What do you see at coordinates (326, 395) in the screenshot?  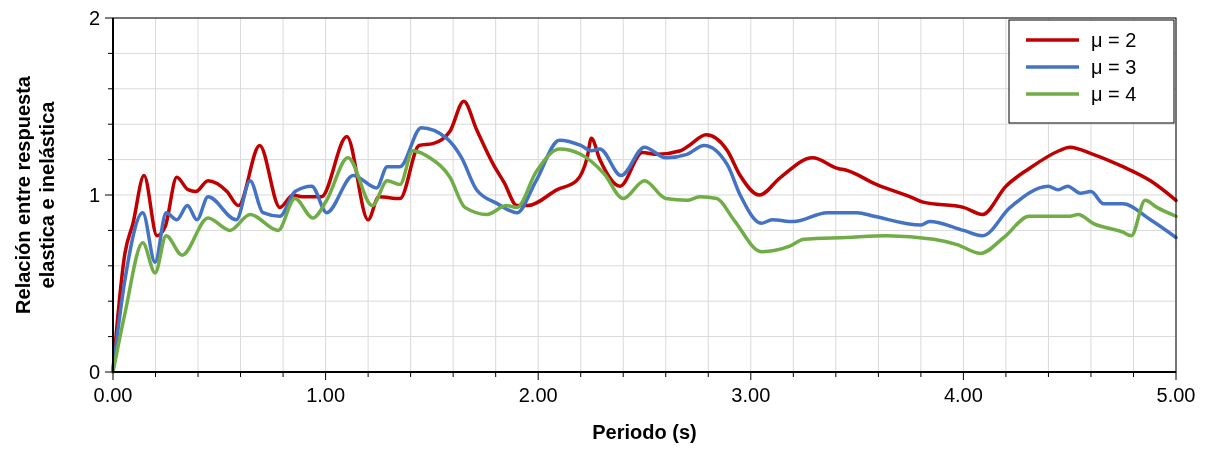 I see `x-tick-label: 1.00` at bounding box center [326, 395].